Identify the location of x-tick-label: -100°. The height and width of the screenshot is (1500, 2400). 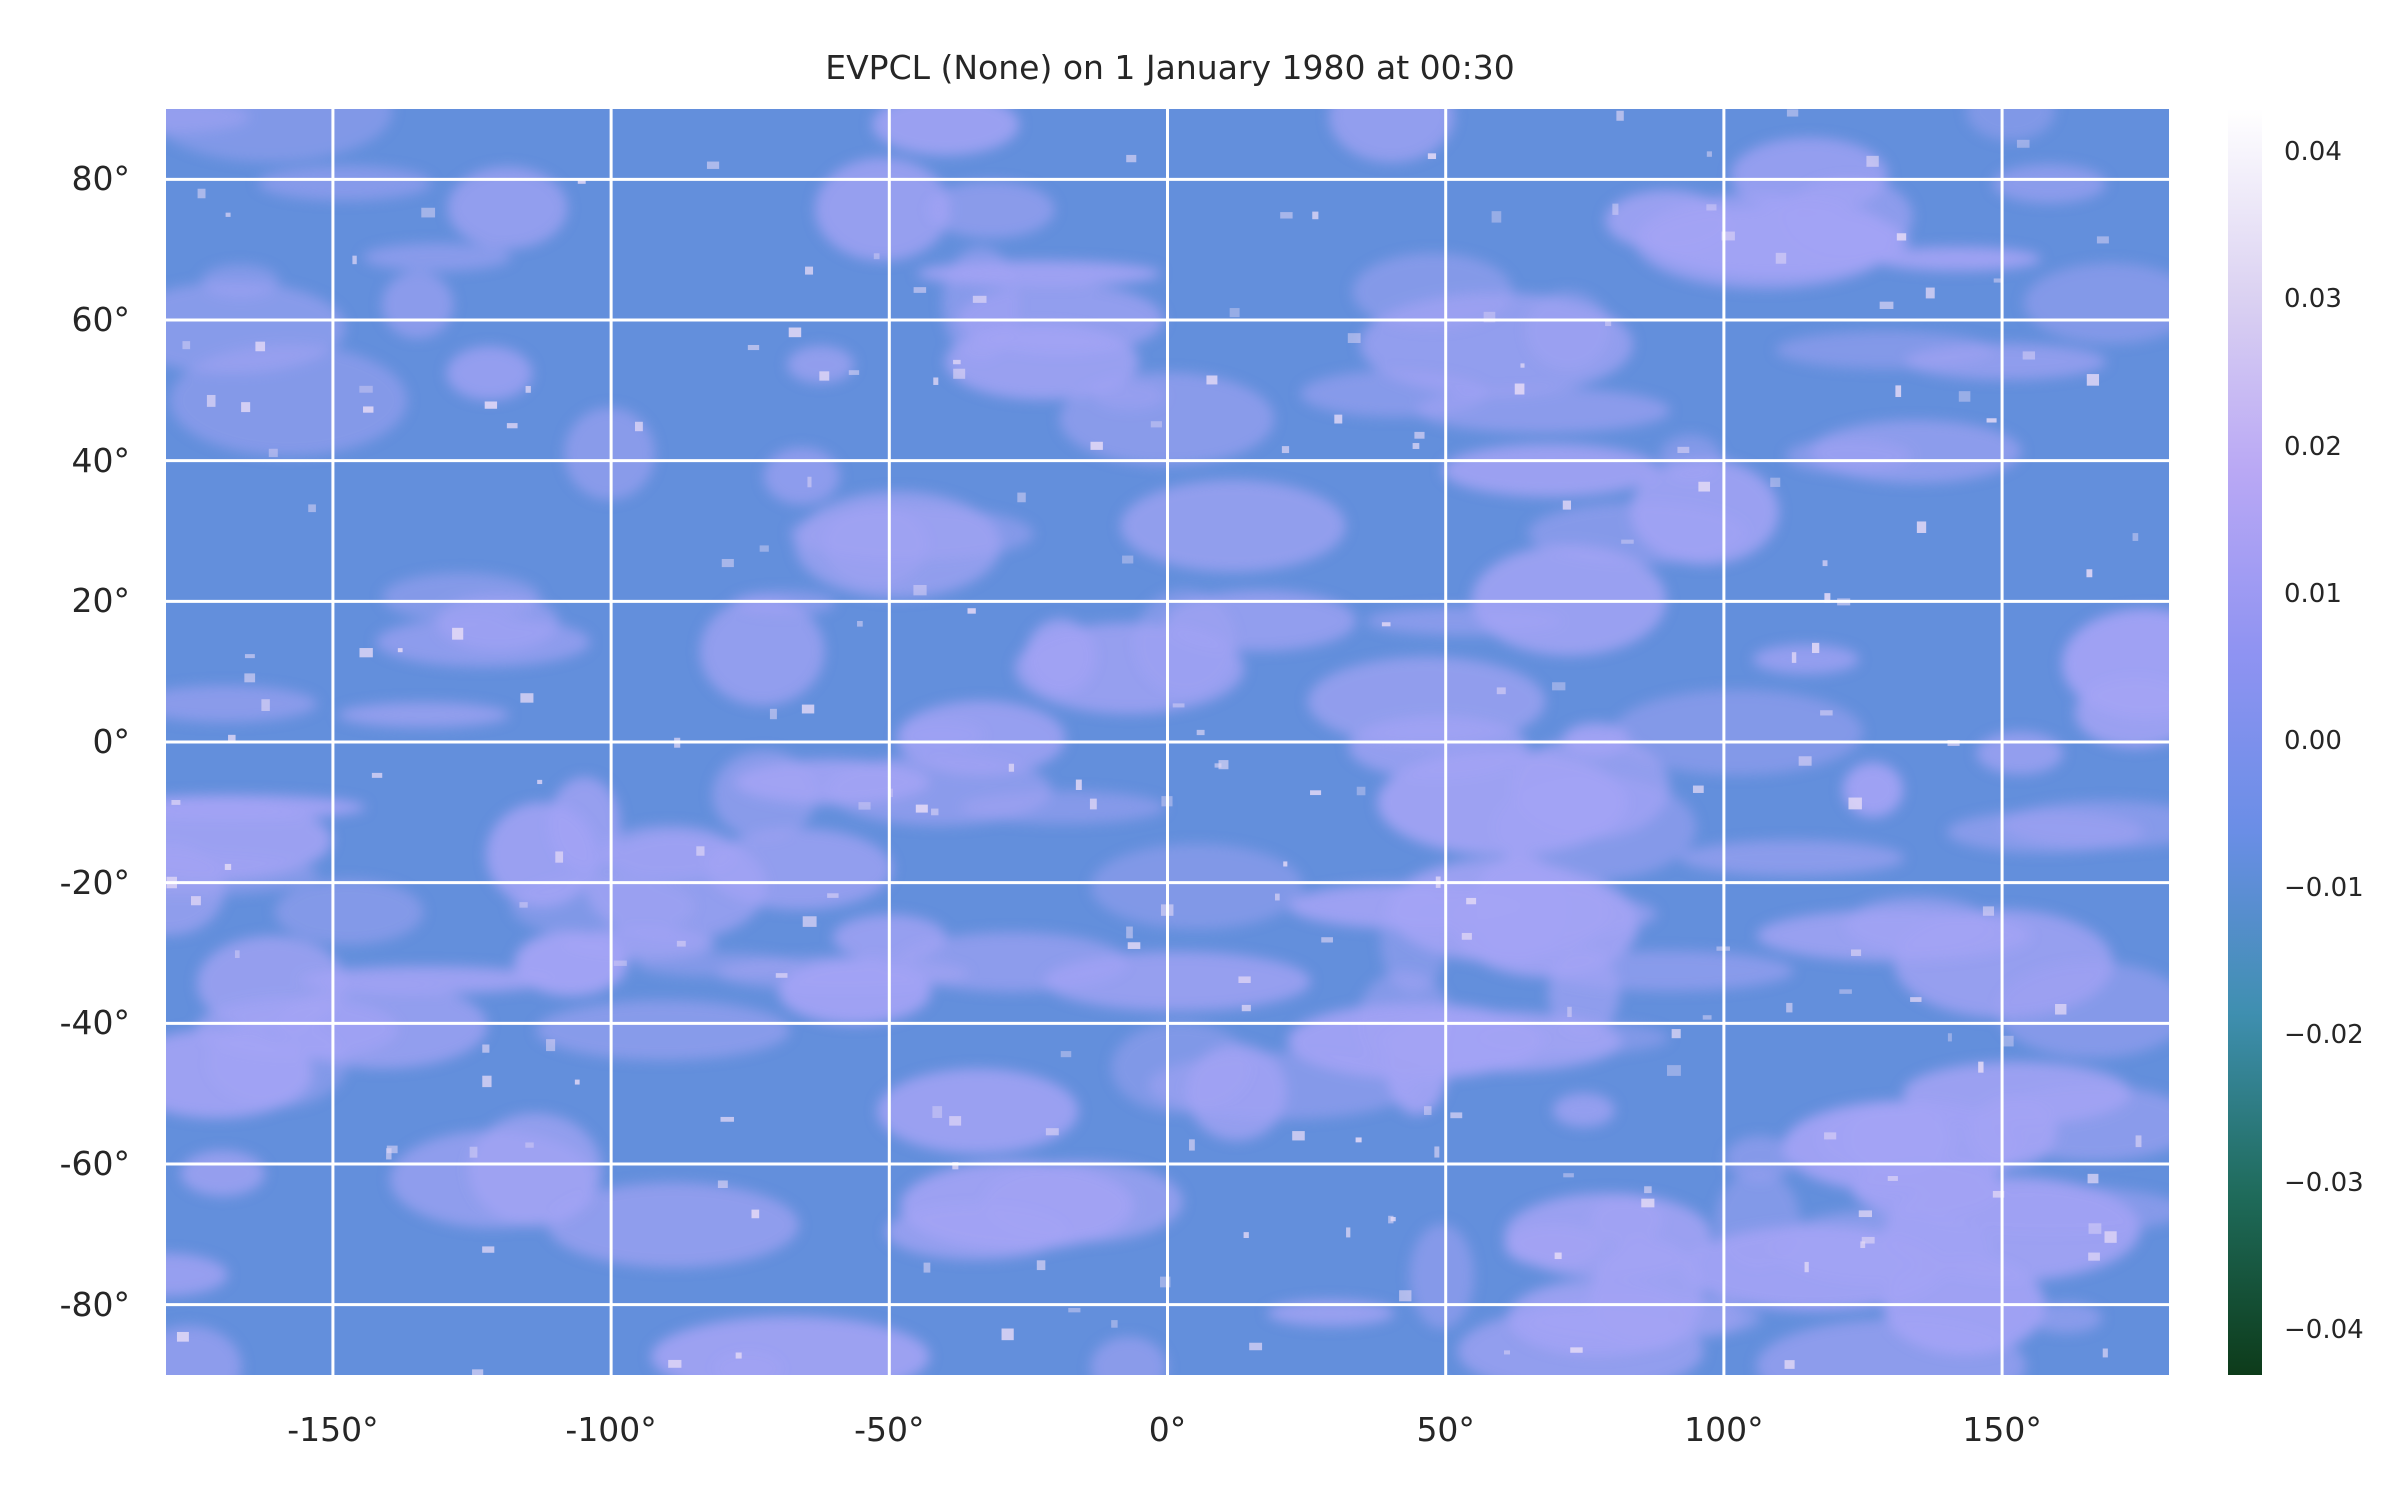
(611, 1429).